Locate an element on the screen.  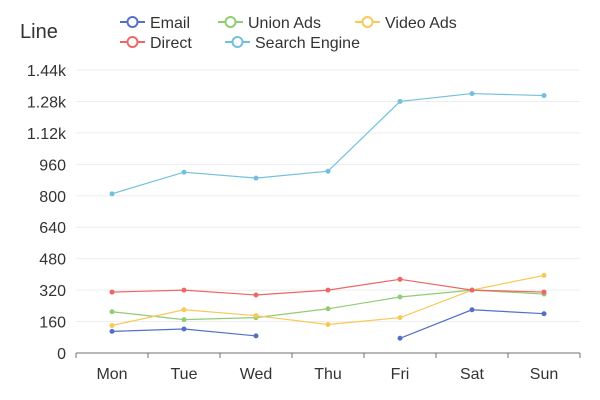
y-tick-label: 1.12k is located at coordinates (47, 134).